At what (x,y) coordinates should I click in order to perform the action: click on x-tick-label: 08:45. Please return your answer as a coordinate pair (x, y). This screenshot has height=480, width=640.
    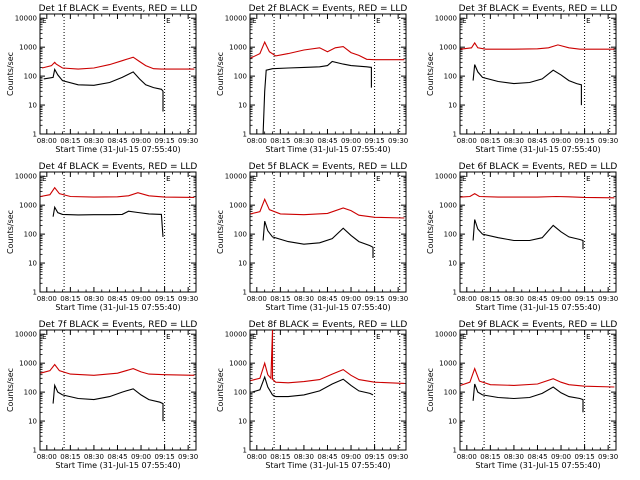
    Looking at the image, I should click on (327, 457).